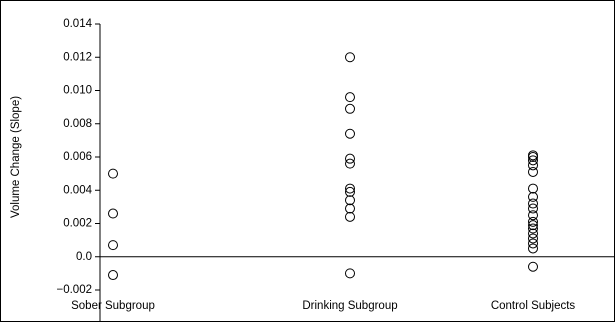 This screenshot has height=322, width=615. Describe the element at coordinates (16, 157) in the screenshot. I see `y-axis-label: Volume Change (Slope)` at that location.